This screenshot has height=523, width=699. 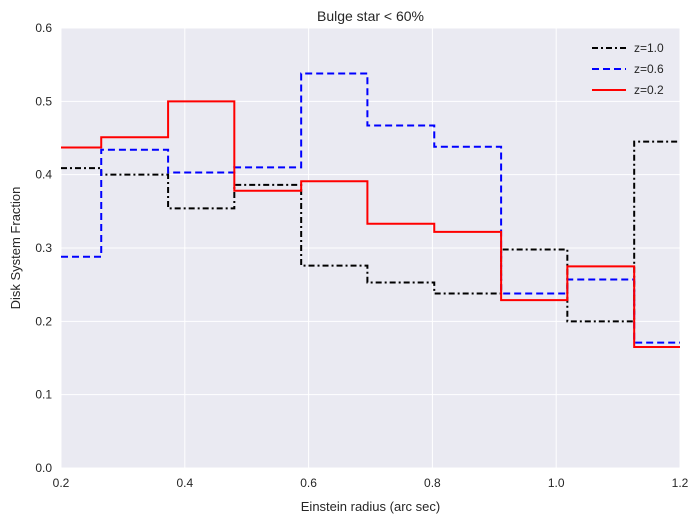 What do you see at coordinates (370, 506) in the screenshot?
I see `x-axis-label: Einstein radius (arc sec)` at bounding box center [370, 506].